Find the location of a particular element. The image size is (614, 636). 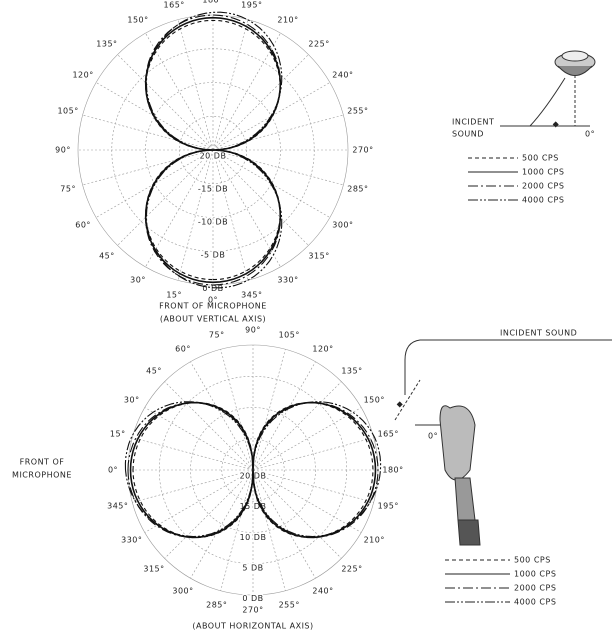

angle-label: 75° is located at coordinates (68, 188).